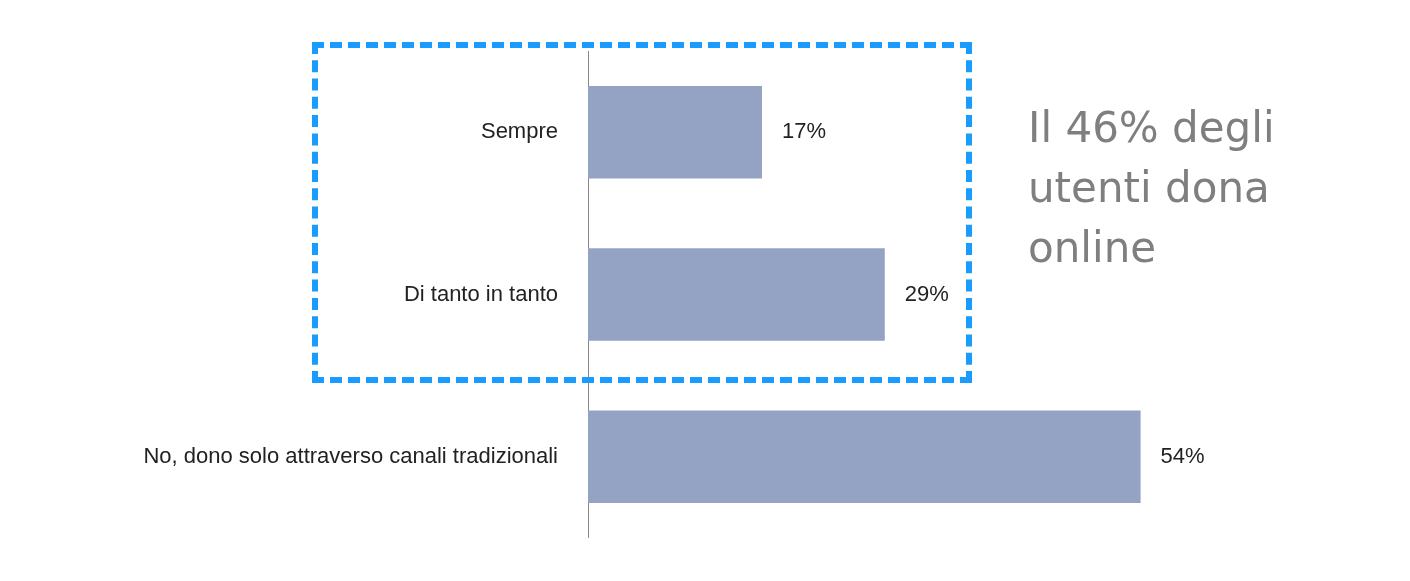  Describe the element at coordinates (350, 455) in the screenshot. I see `y-tick-label: No, dono solo attraverso canali tradizionali` at that location.